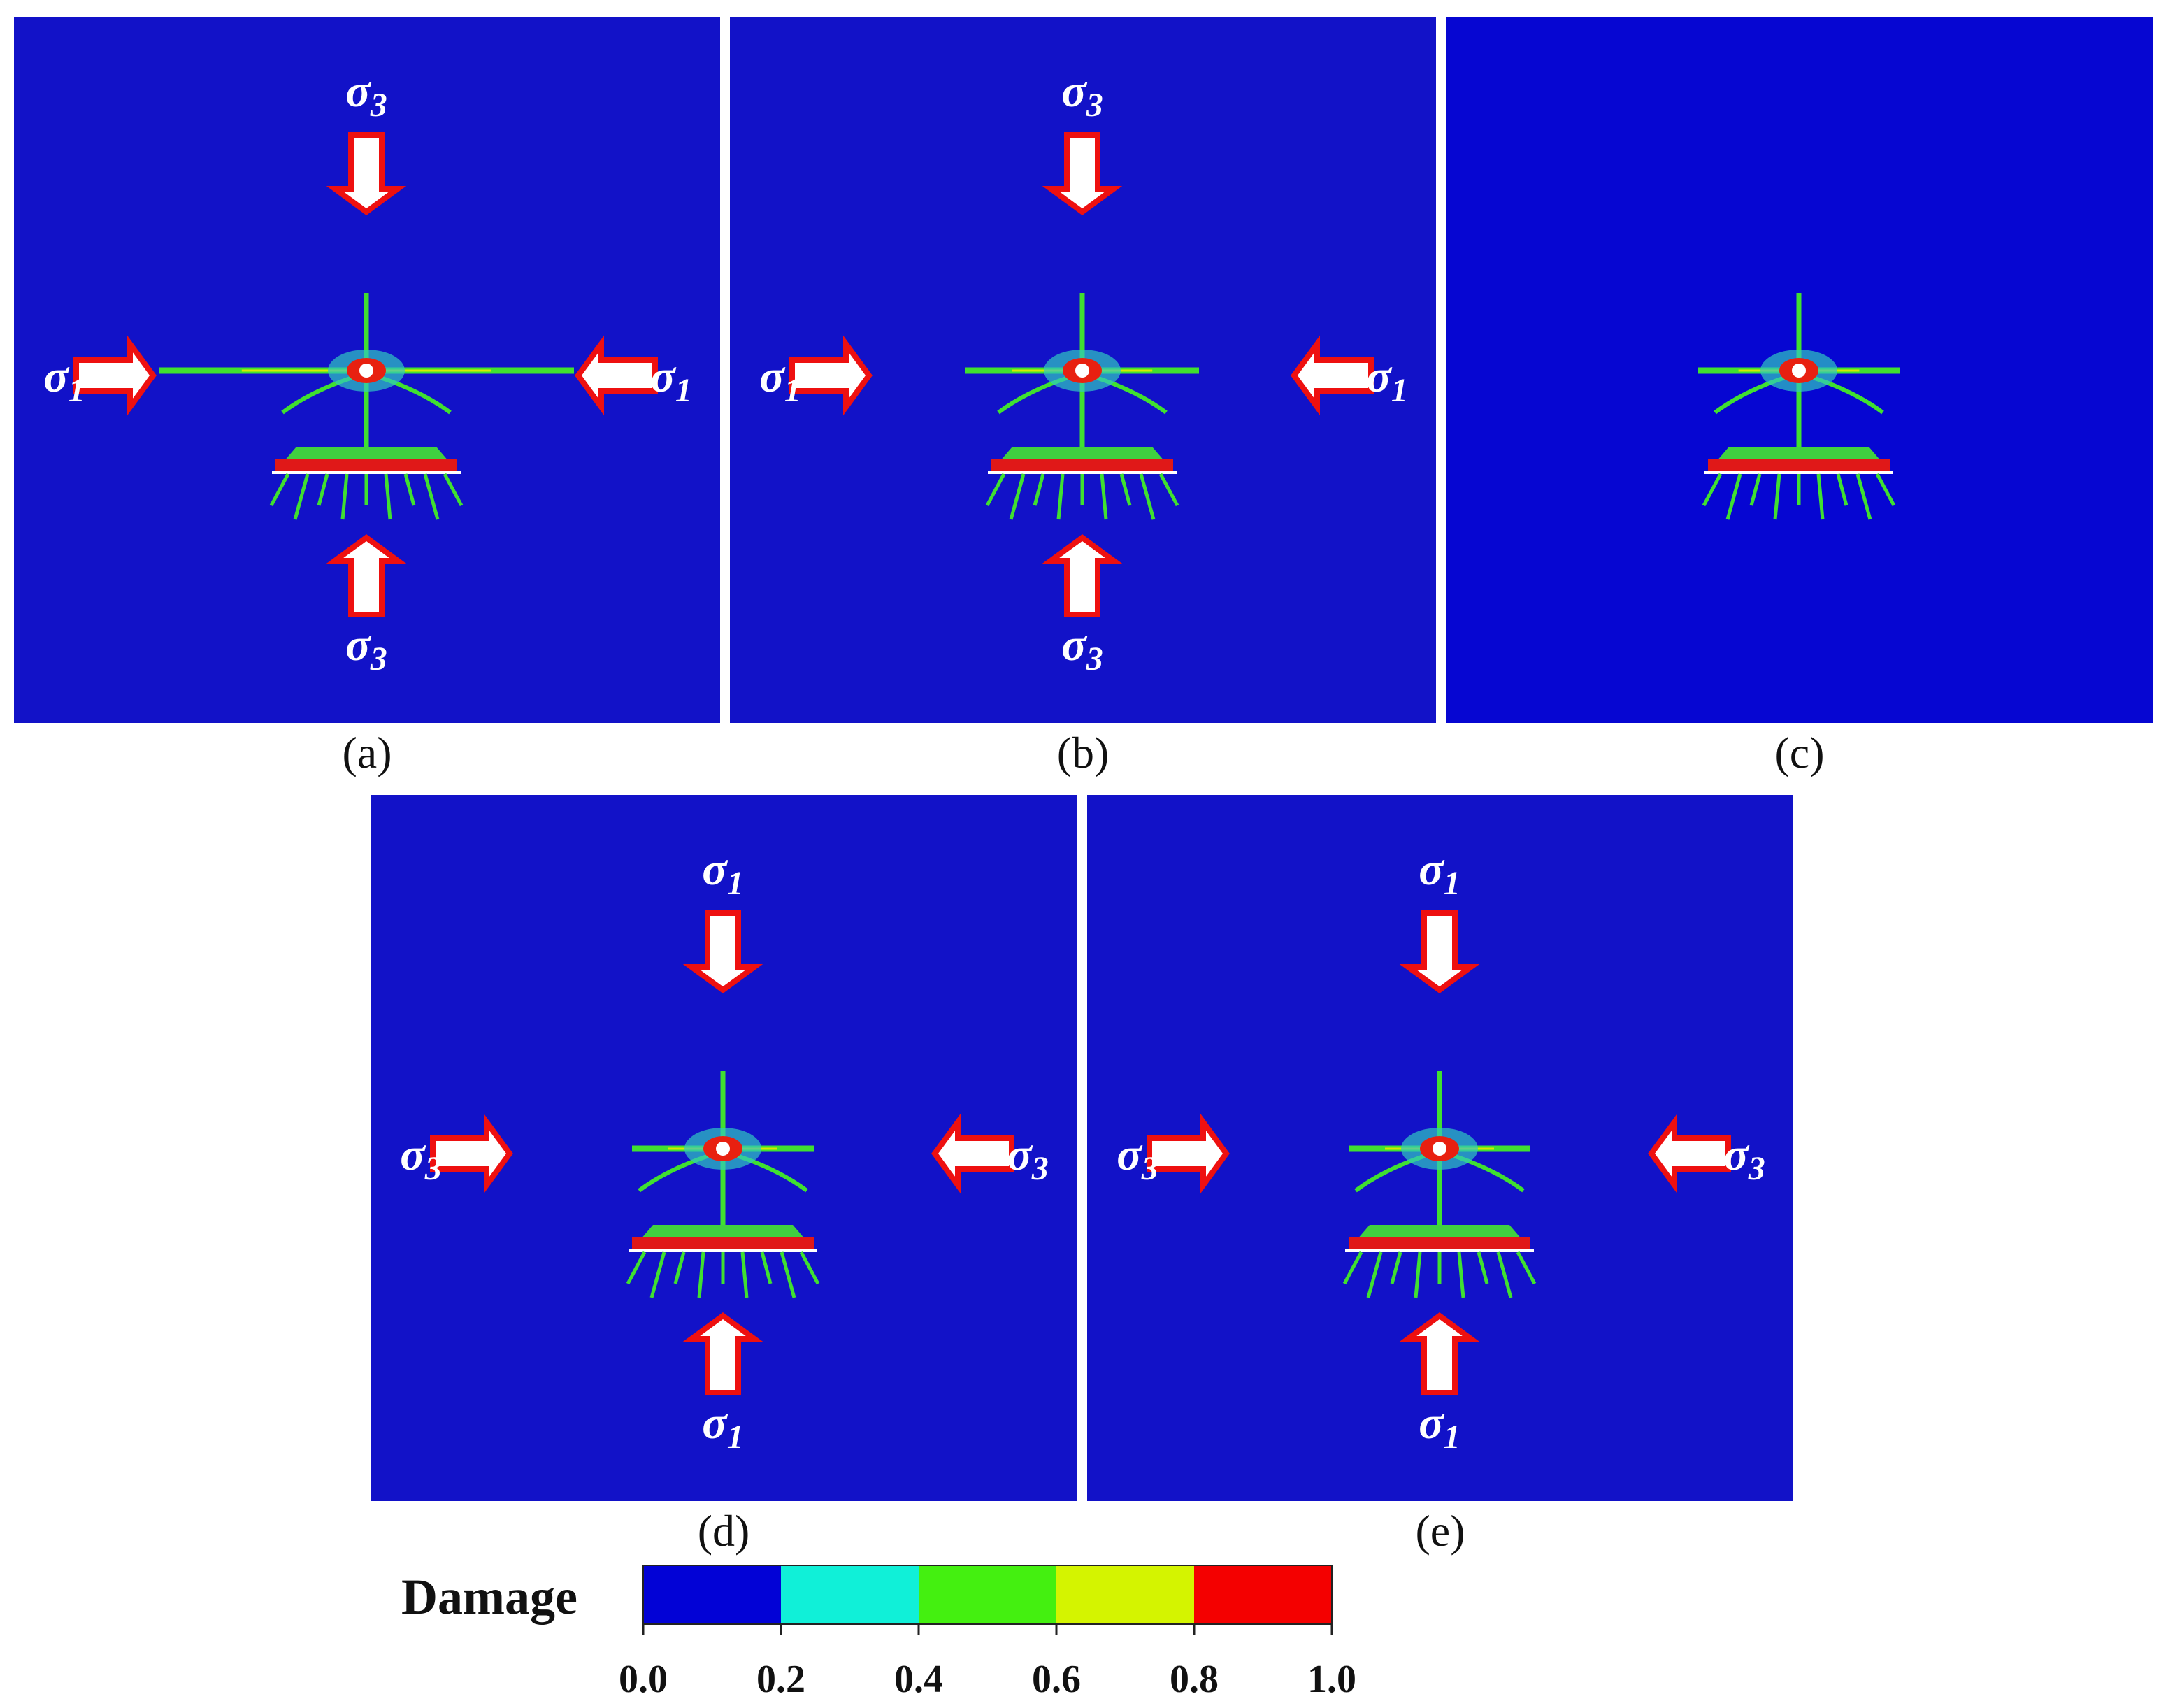 The width and height of the screenshot is (2168, 1708). I want to click on panel-caption: (d), so click(724, 1531).